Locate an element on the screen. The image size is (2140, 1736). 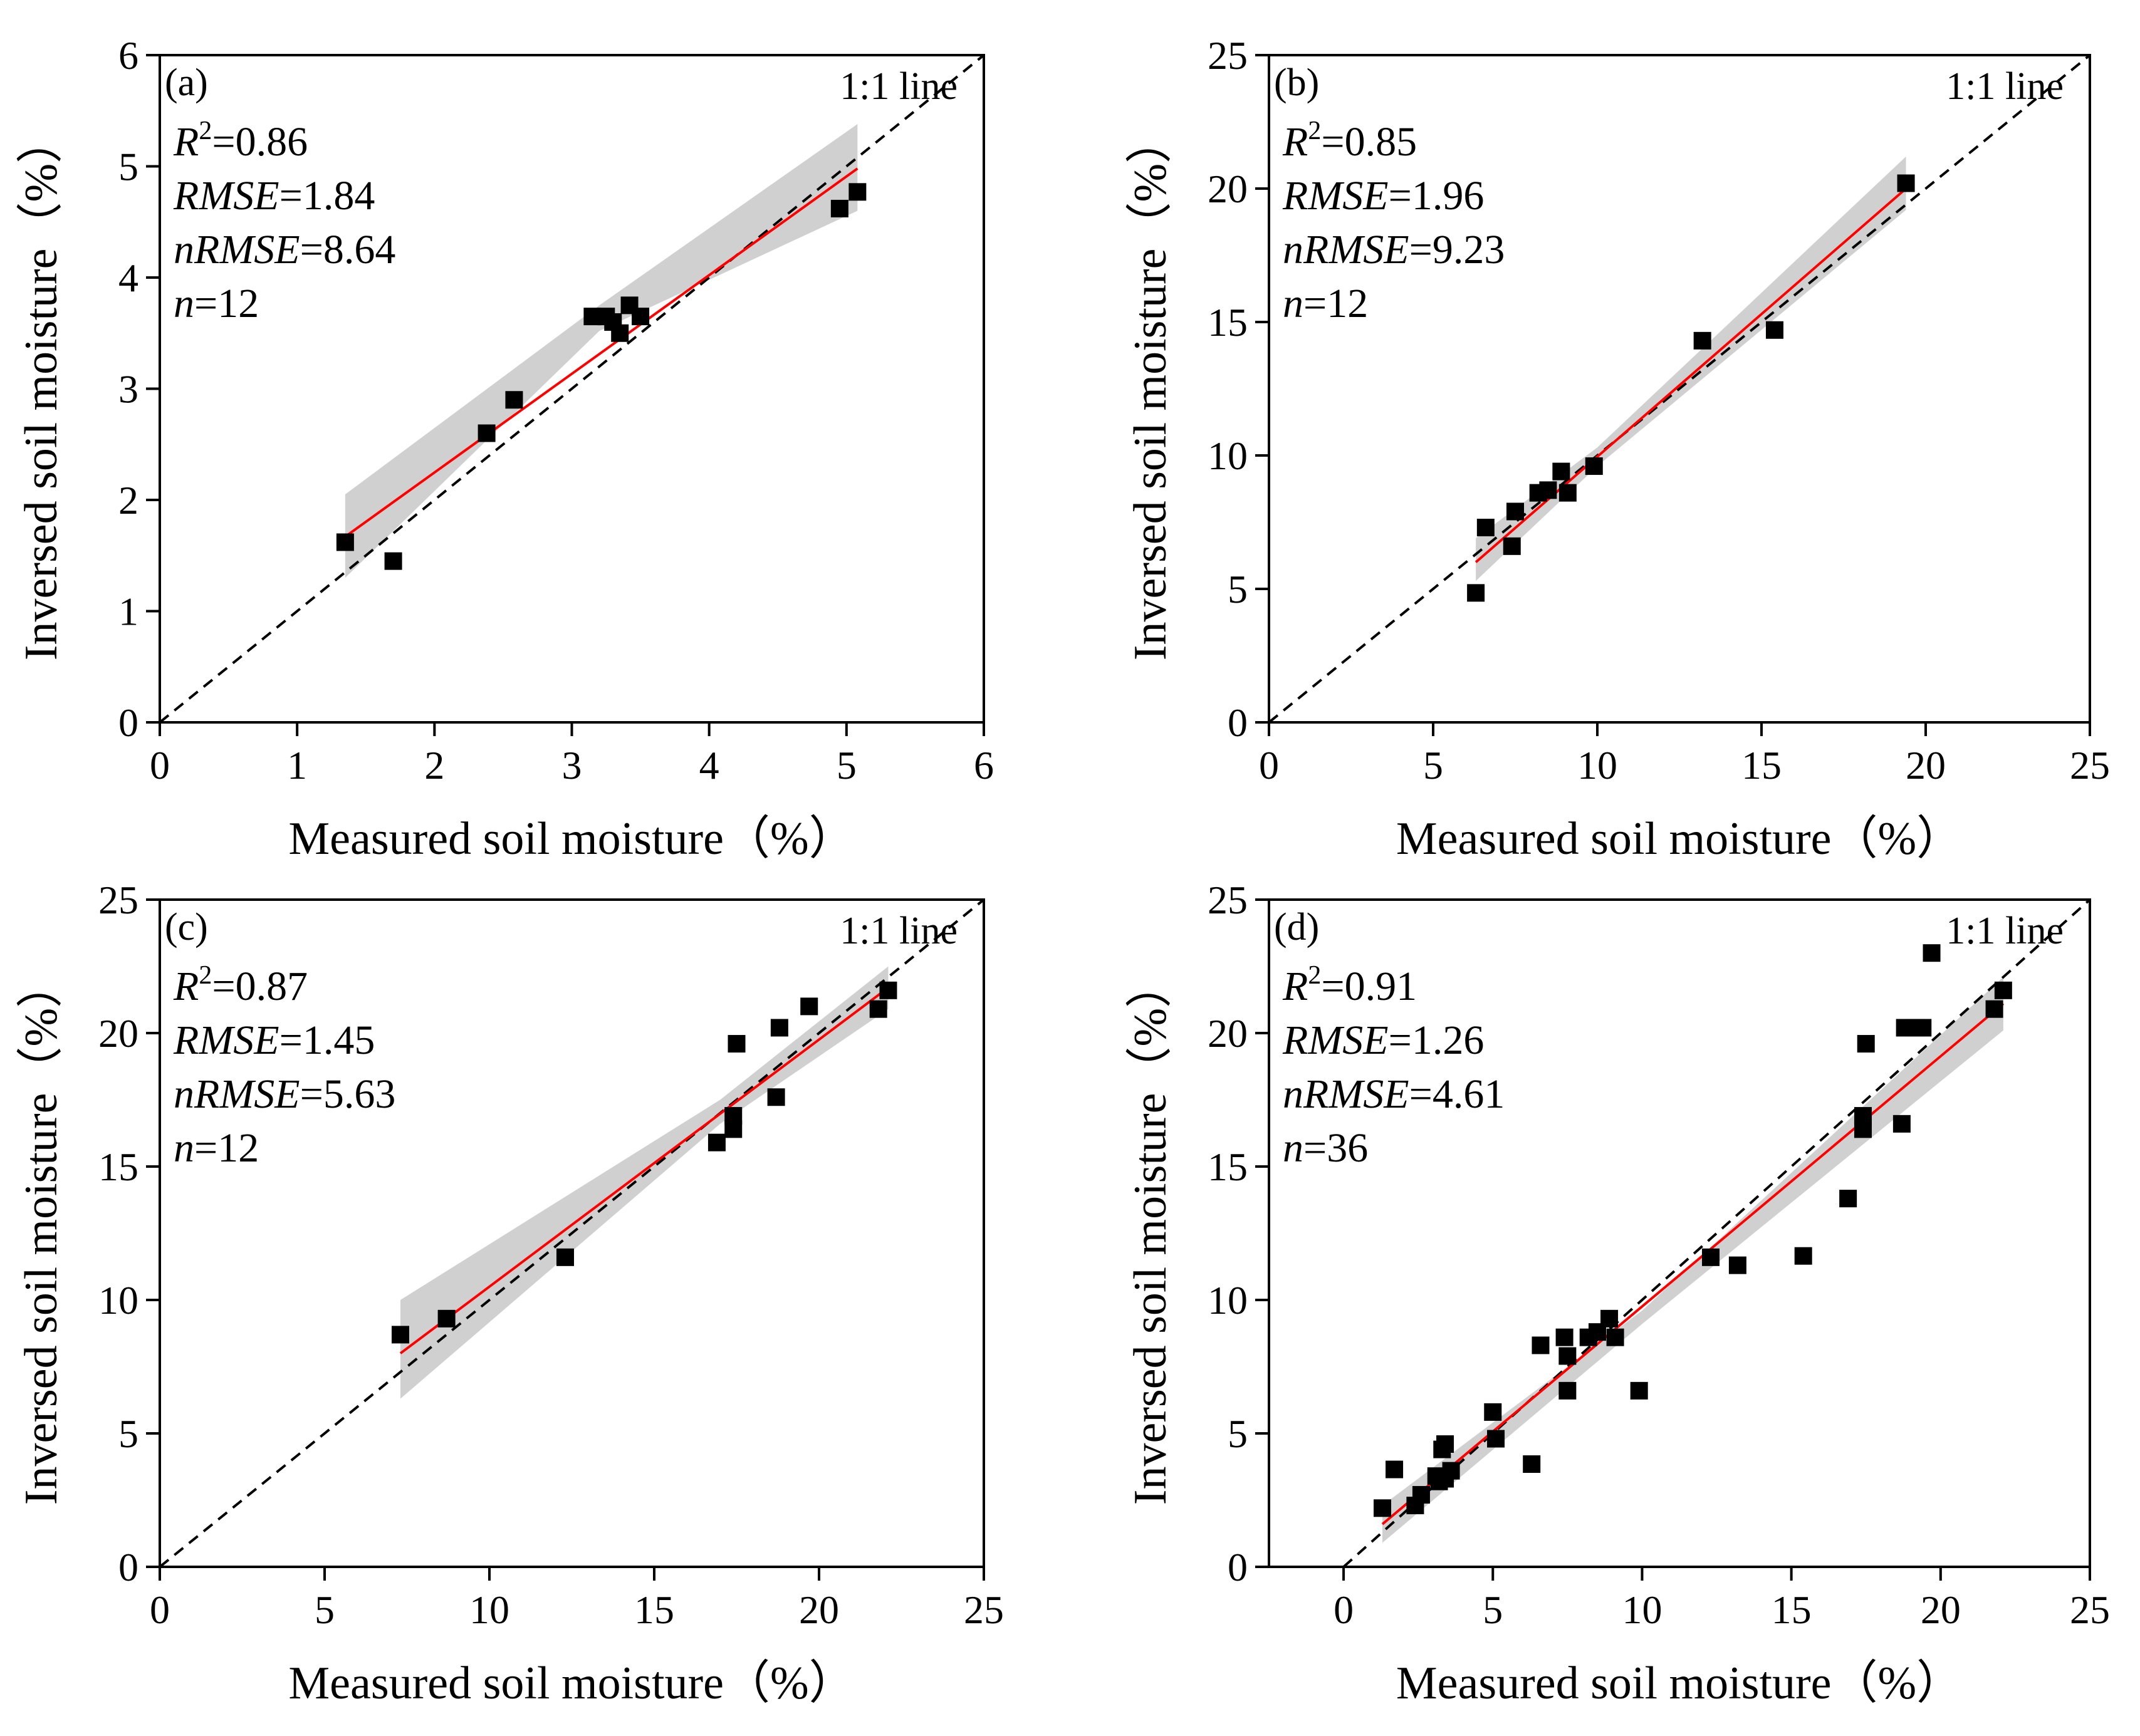
one-to-one-line is located at coordinates (572, 388).